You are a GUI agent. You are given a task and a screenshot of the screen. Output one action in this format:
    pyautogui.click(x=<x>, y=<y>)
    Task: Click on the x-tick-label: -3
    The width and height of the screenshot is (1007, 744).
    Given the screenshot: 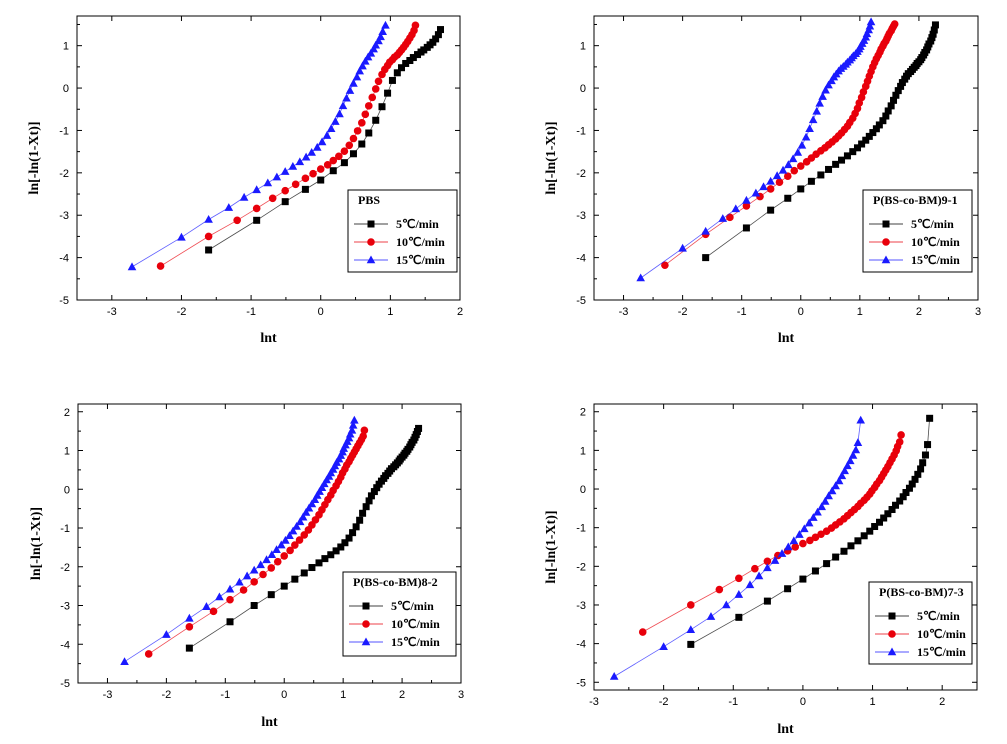 What is the action you would take?
    pyautogui.click(x=112, y=312)
    